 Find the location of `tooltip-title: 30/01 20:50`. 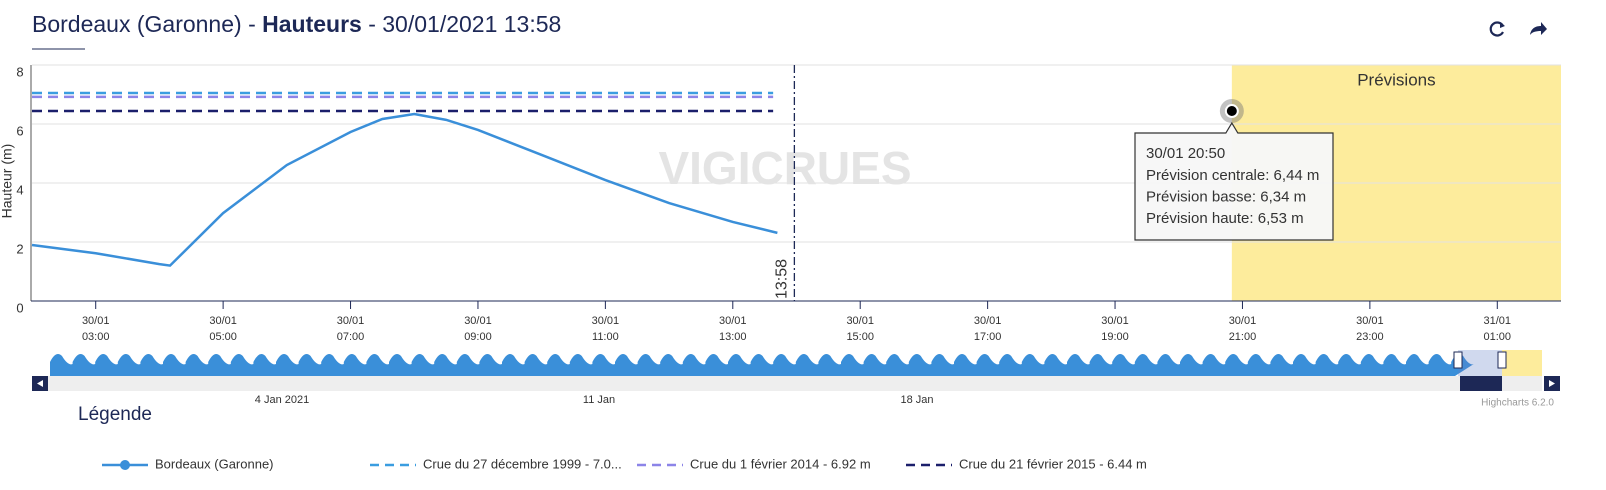

tooltip-title: 30/01 20:50 is located at coordinates (1185, 153).